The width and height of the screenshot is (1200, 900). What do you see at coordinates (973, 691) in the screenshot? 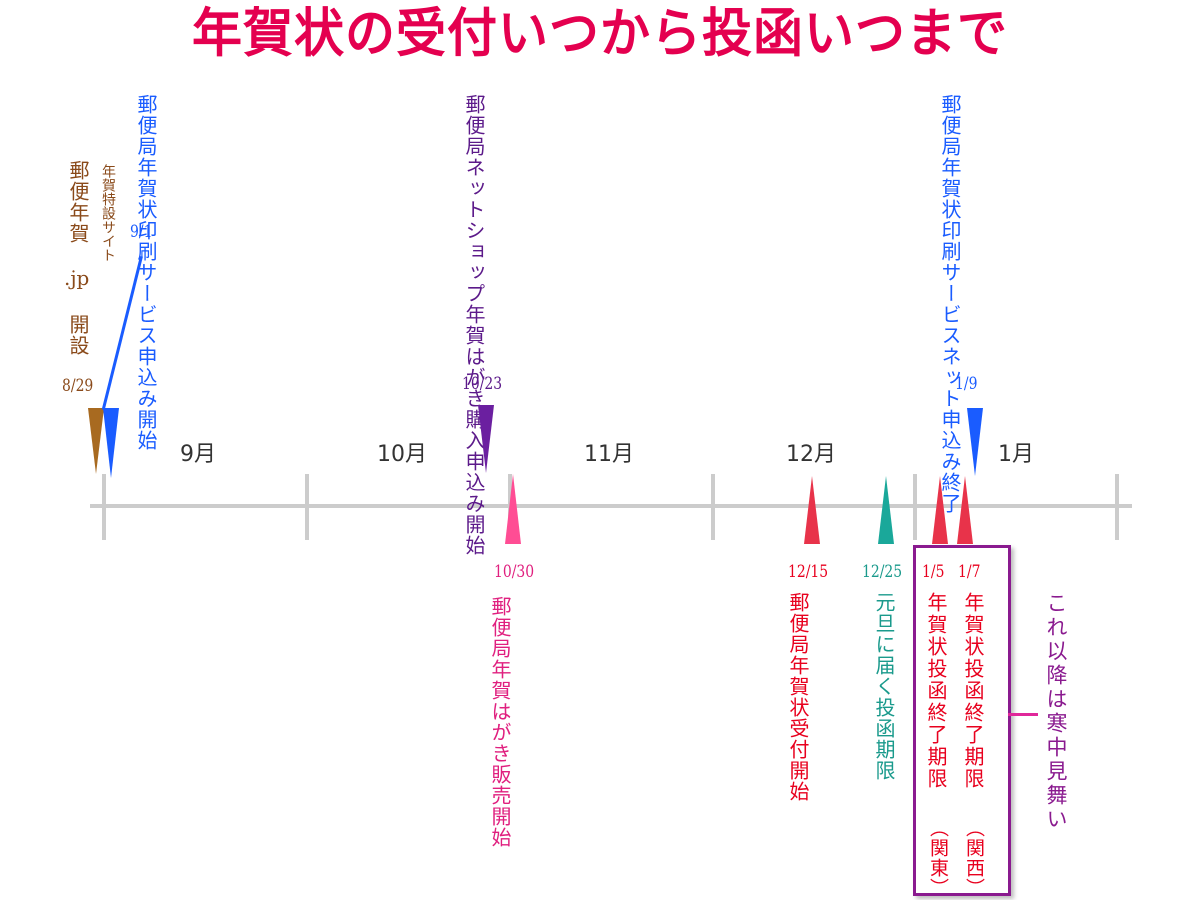
I see `event-1-7-label: 年賀状投函終了期限` at bounding box center [973, 691].